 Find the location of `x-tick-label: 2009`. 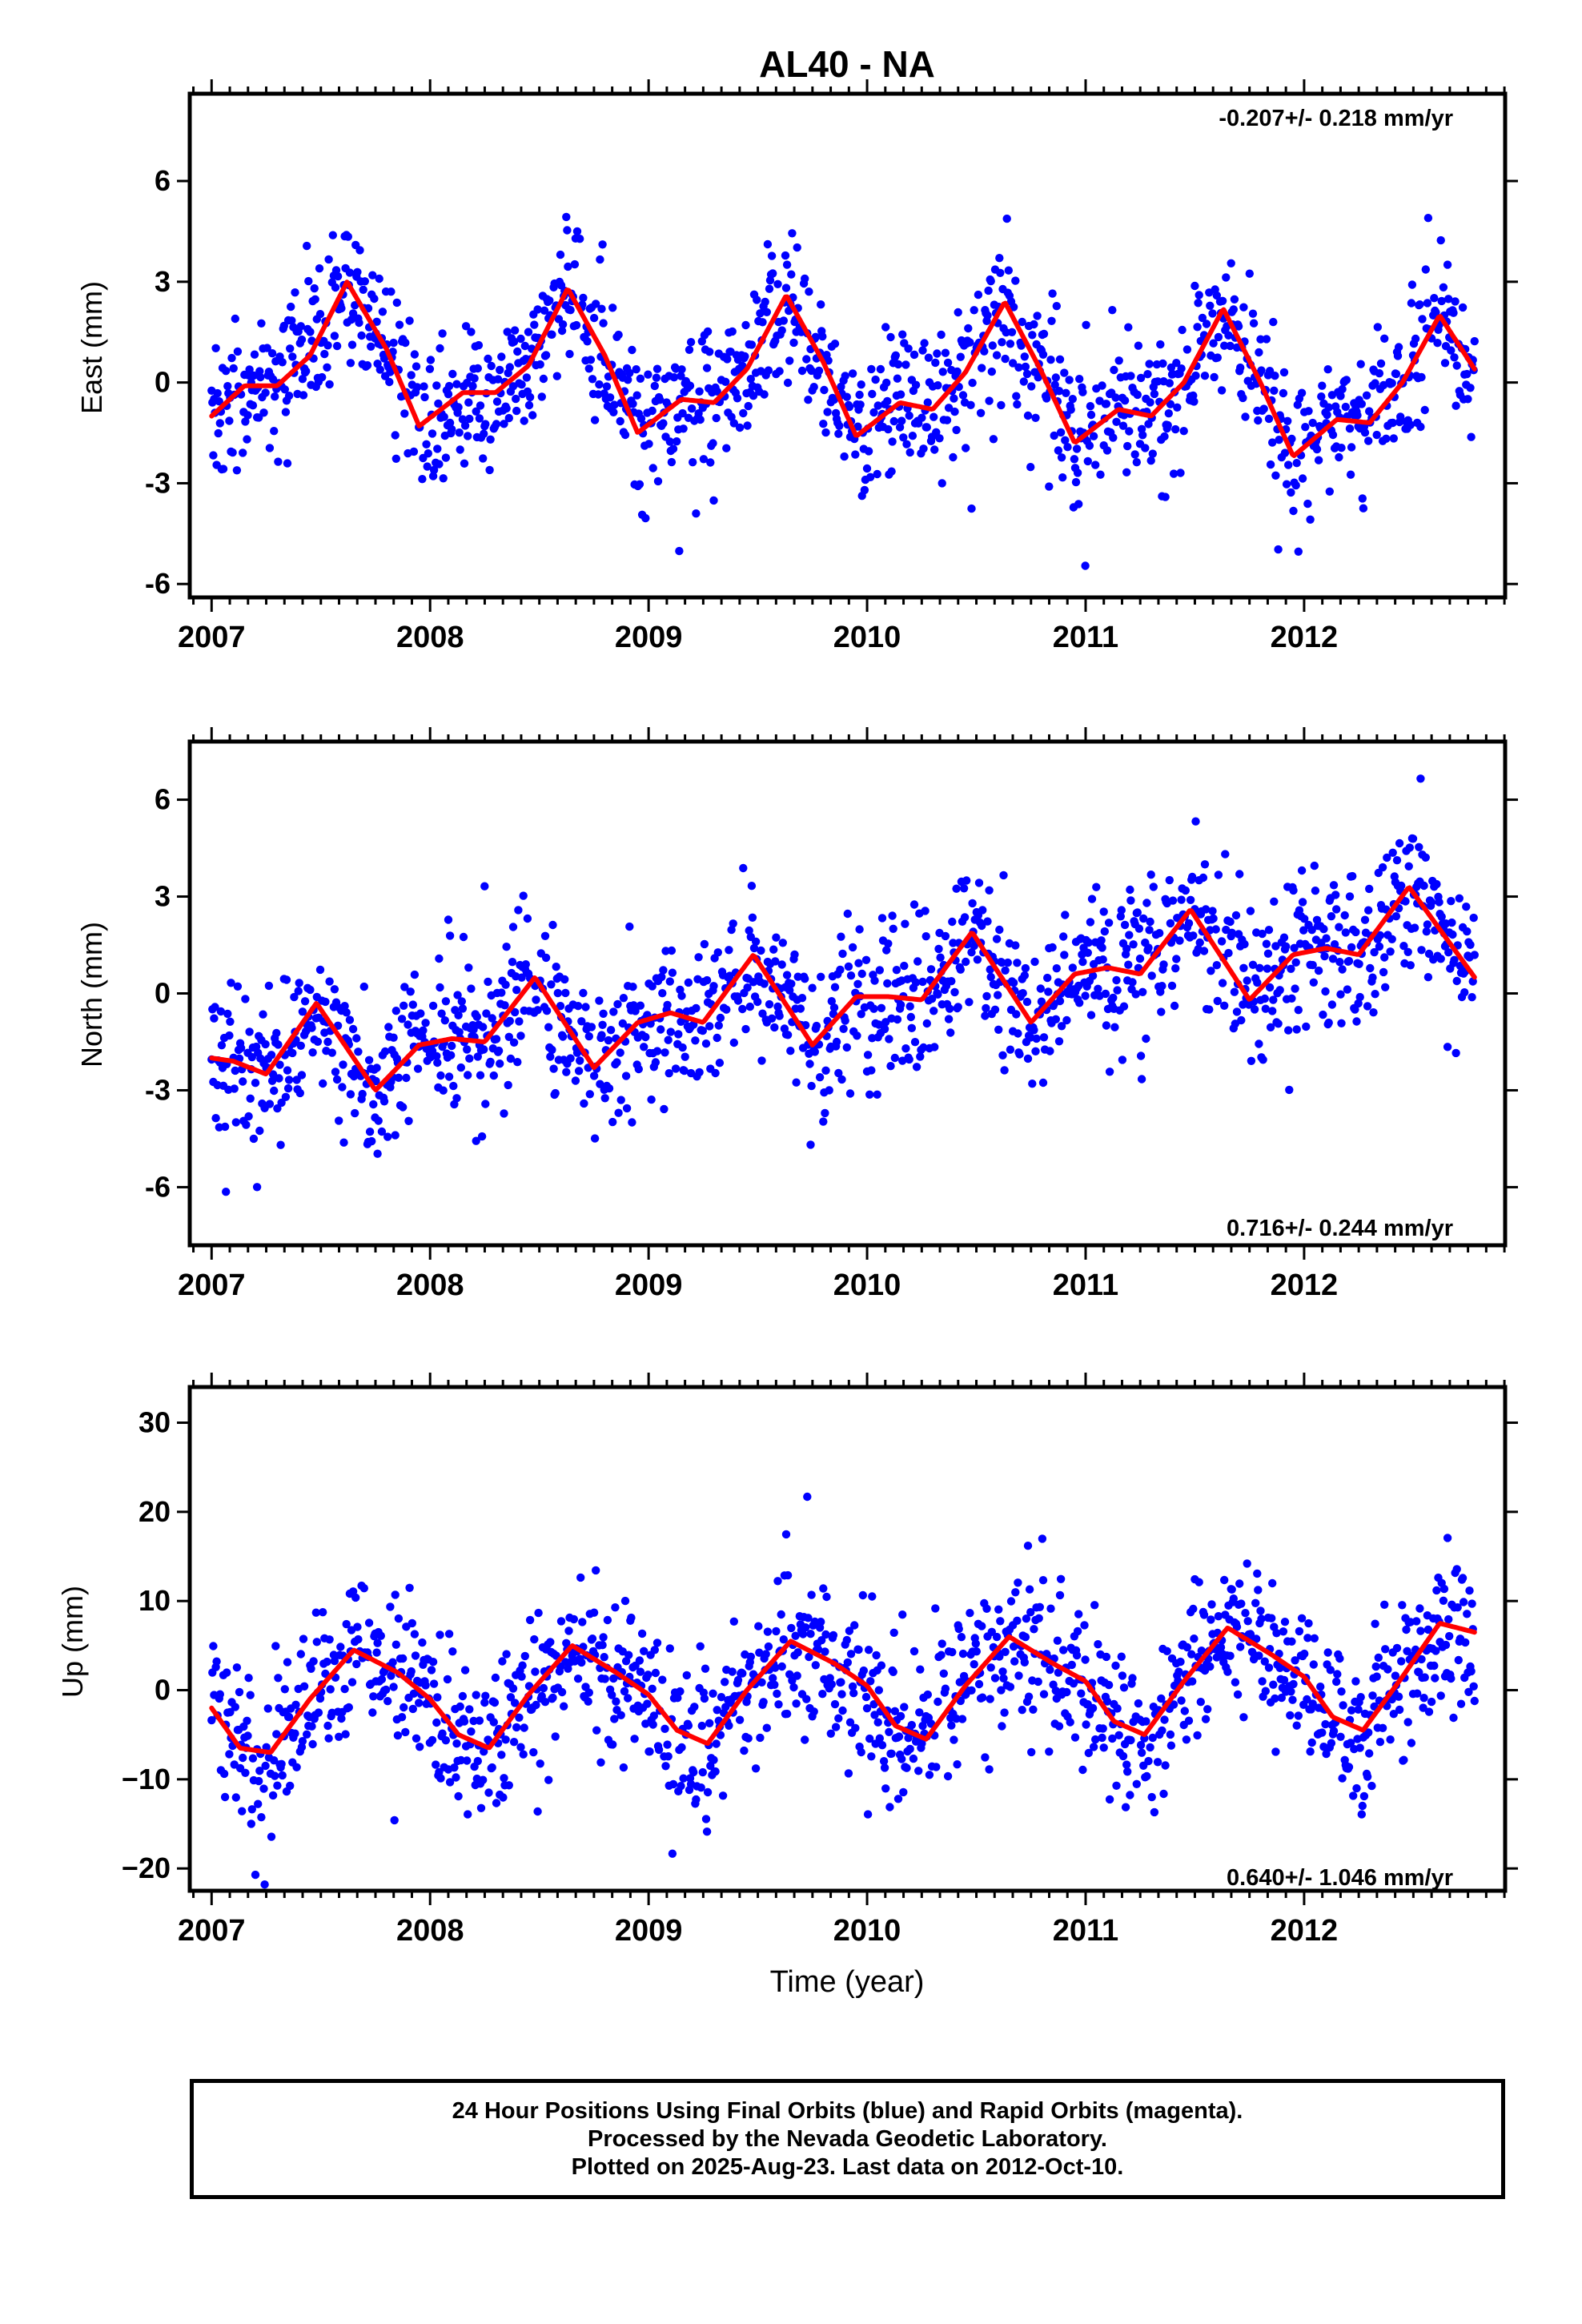

x-tick-label: 2009 is located at coordinates (649, 1285).